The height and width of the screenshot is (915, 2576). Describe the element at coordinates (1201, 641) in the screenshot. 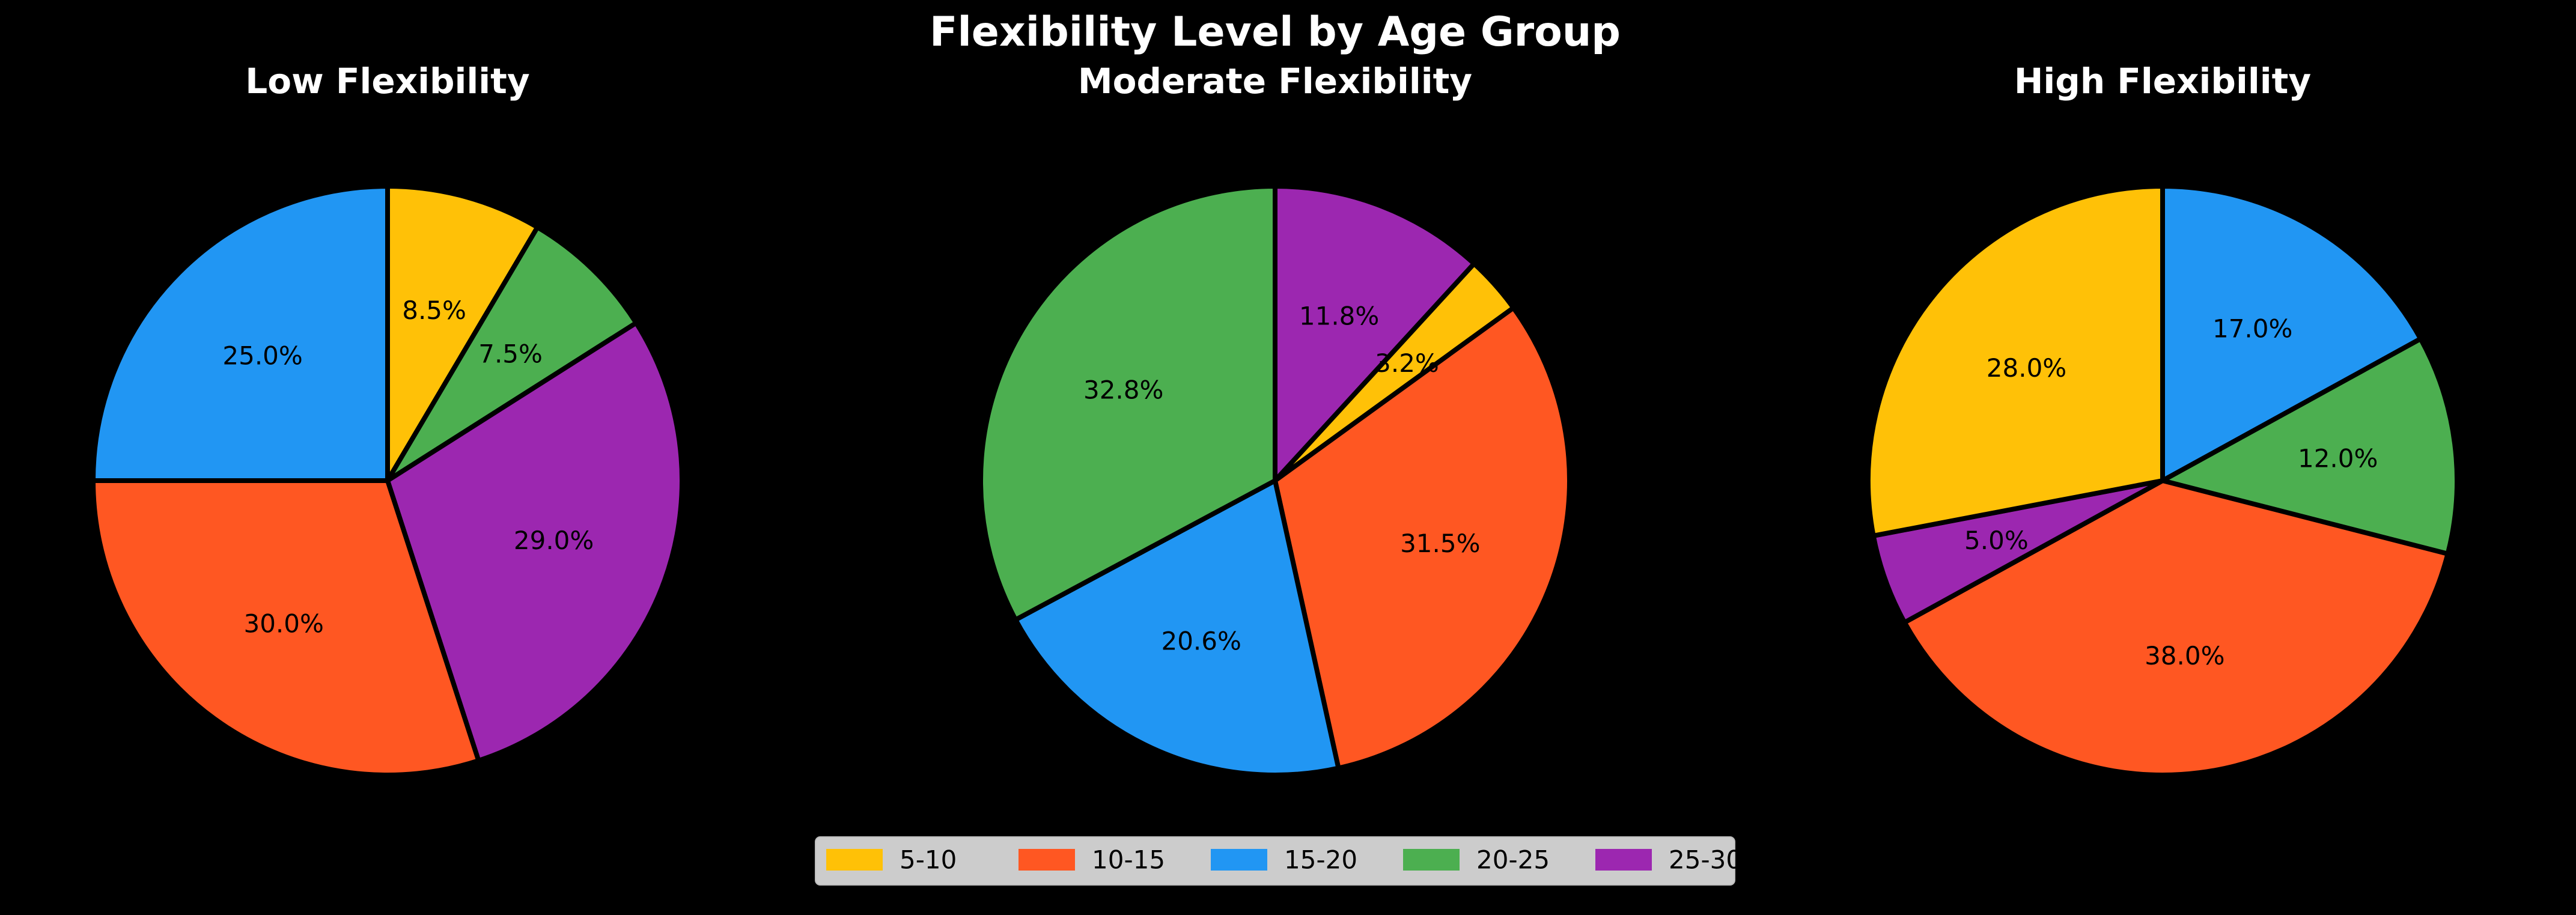

I see `slice-percent-label: 20.6%` at that location.